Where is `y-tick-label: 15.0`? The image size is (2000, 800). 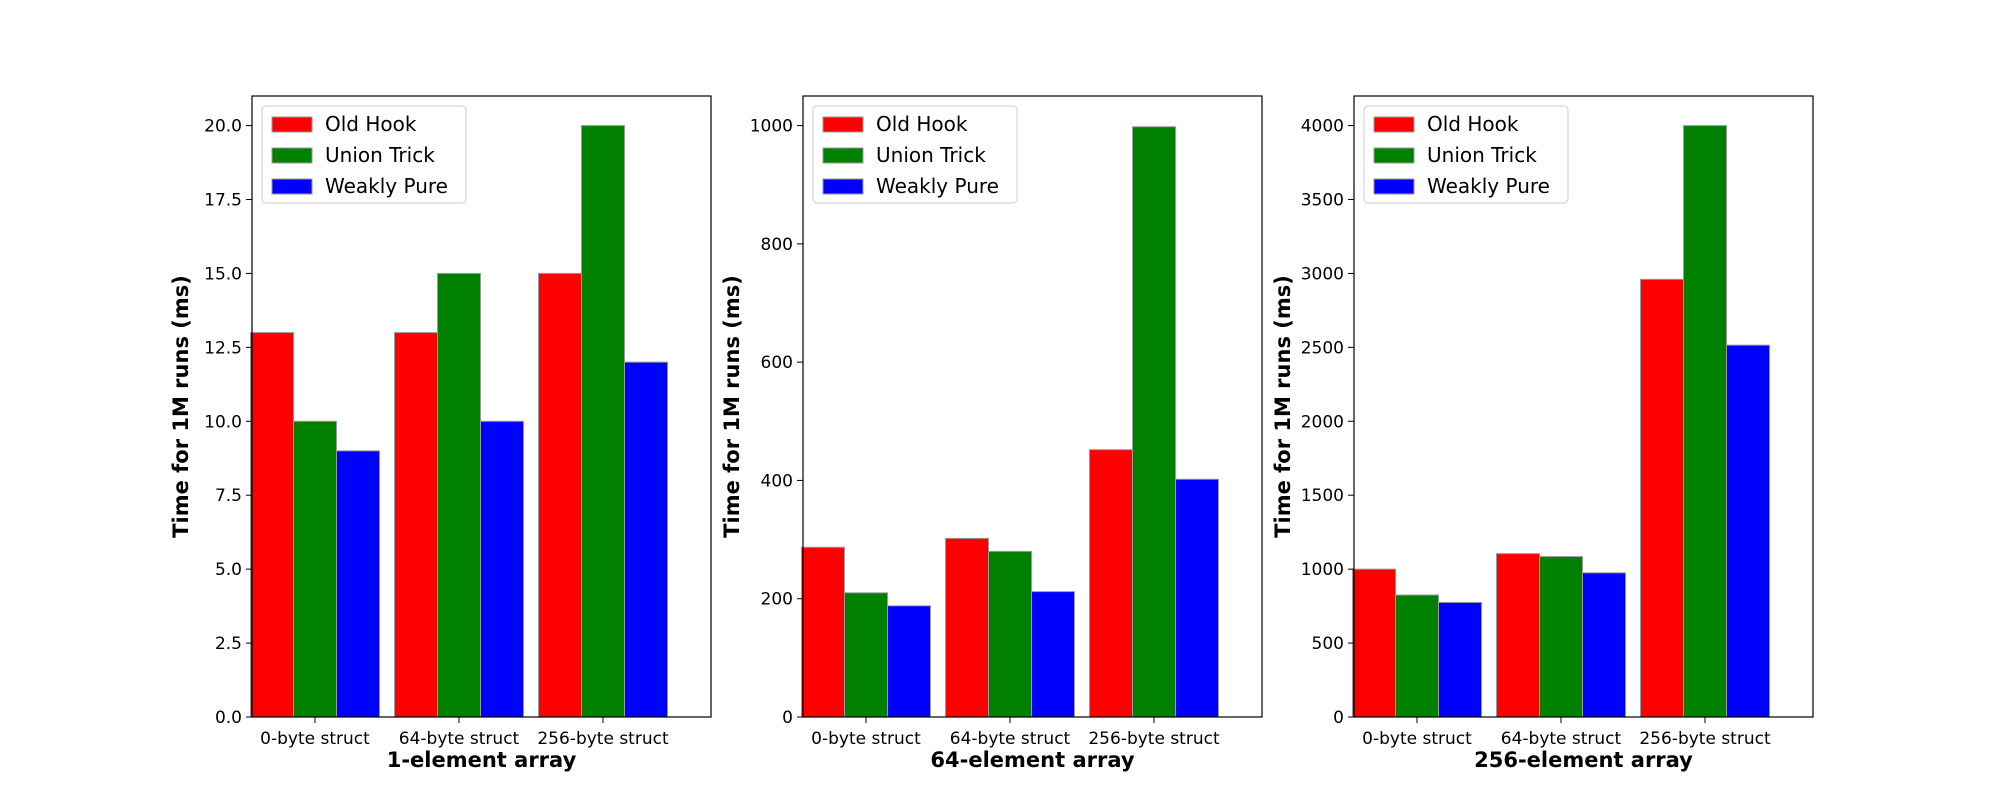 y-tick-label: 15.0 is located at coordinates (223, 274).